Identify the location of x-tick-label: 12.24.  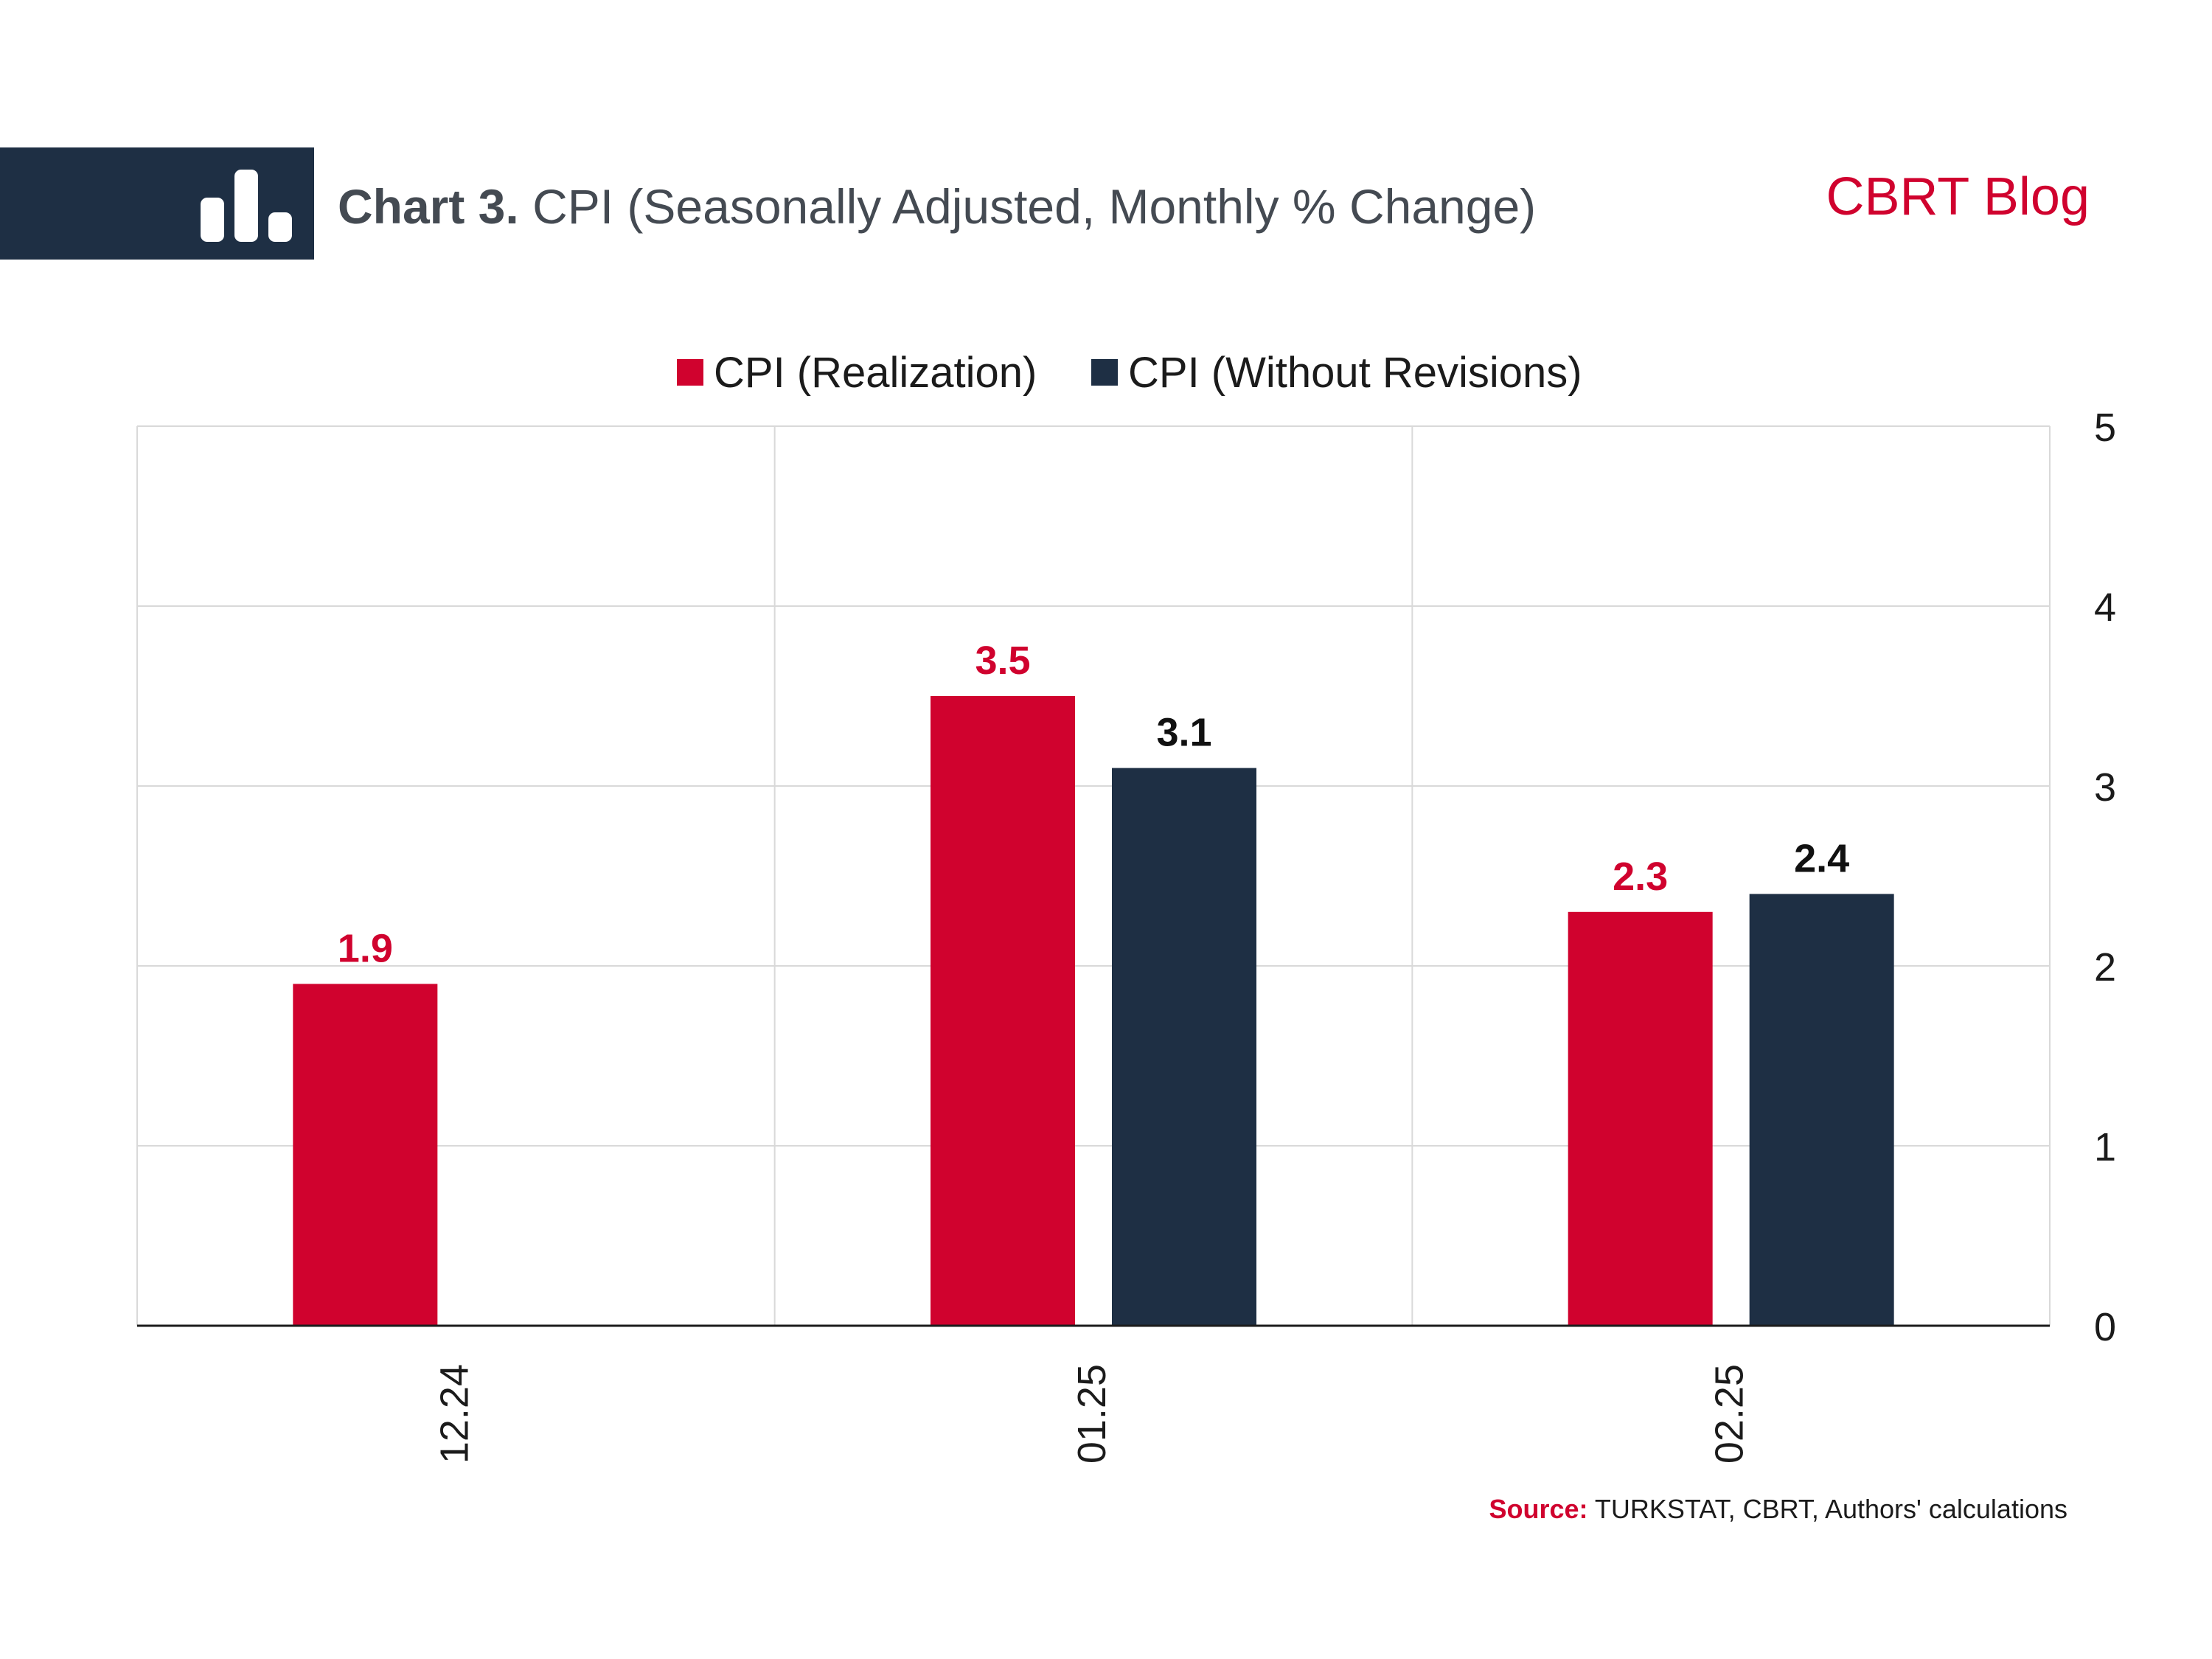
(454, 1414).